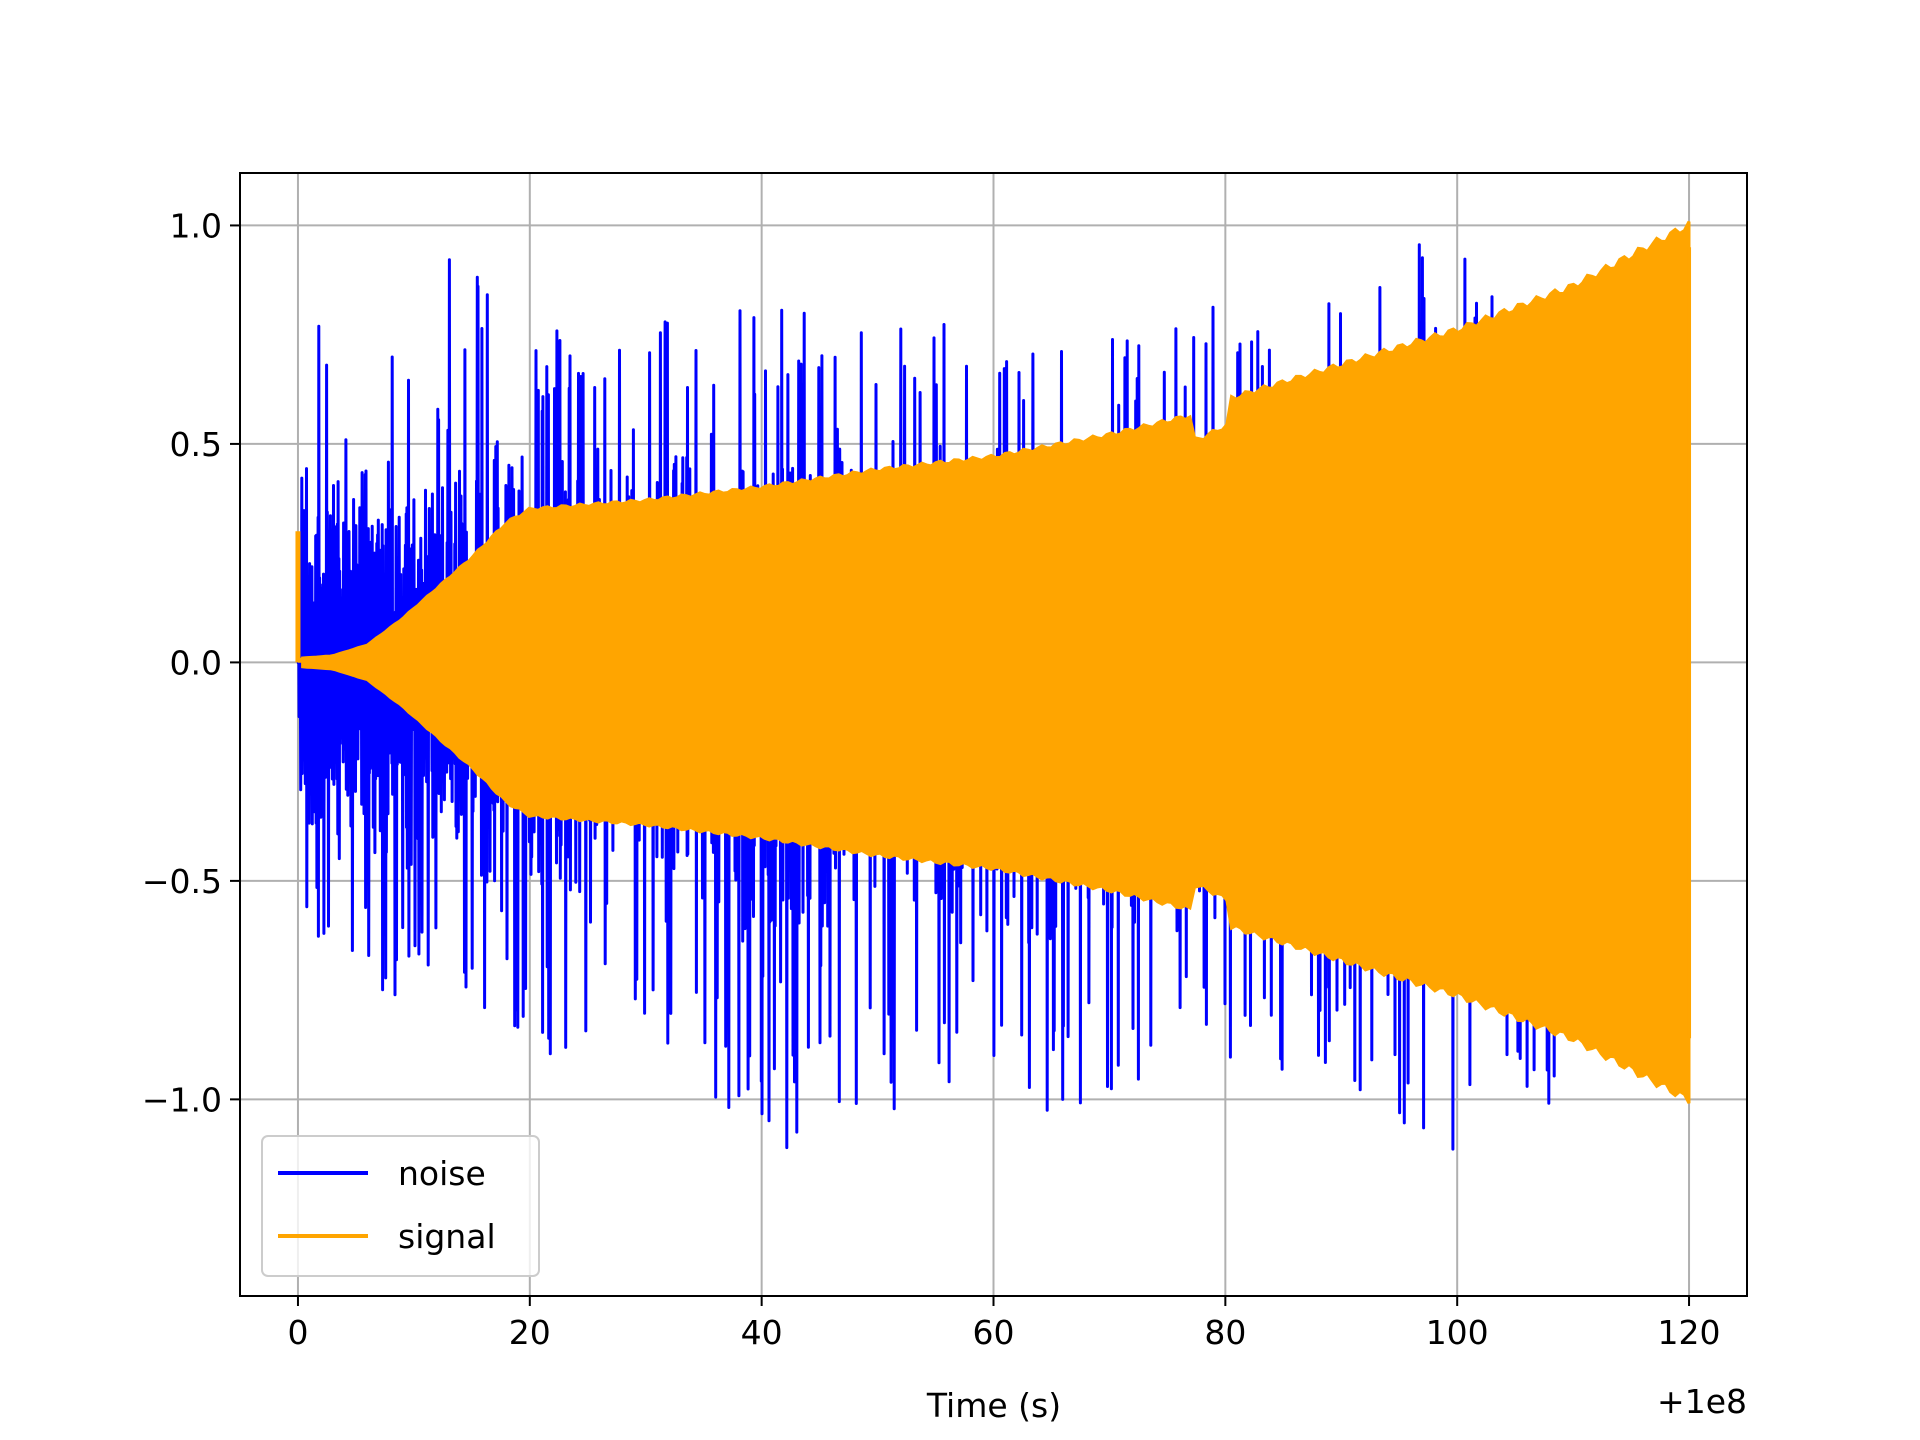 Image resolution: width=1920 pixels, height=1440 pixels. What do you see at coordinates (182, 1099) in the screenshot?
I see `y-tick-label: −1.0` at bounding box center [182, 1099].